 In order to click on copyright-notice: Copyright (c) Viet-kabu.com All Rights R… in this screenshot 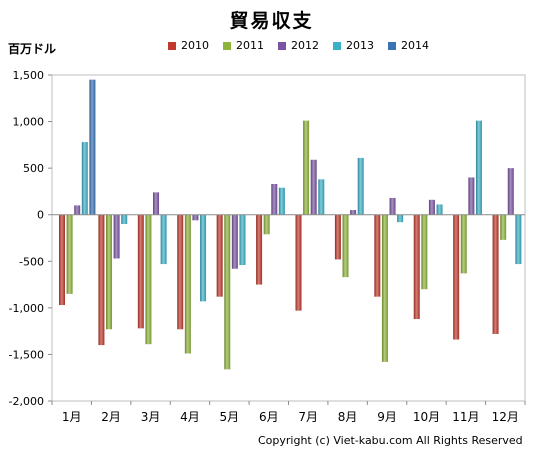, I will do `click(390, 440)`.